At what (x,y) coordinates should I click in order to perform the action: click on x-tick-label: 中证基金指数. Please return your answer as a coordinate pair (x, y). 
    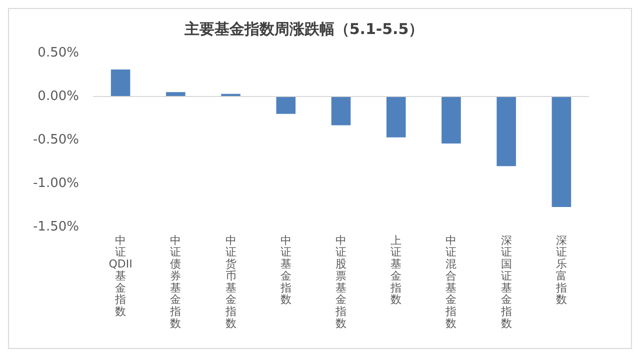
    Looking at the image, I should click on (285, 270).